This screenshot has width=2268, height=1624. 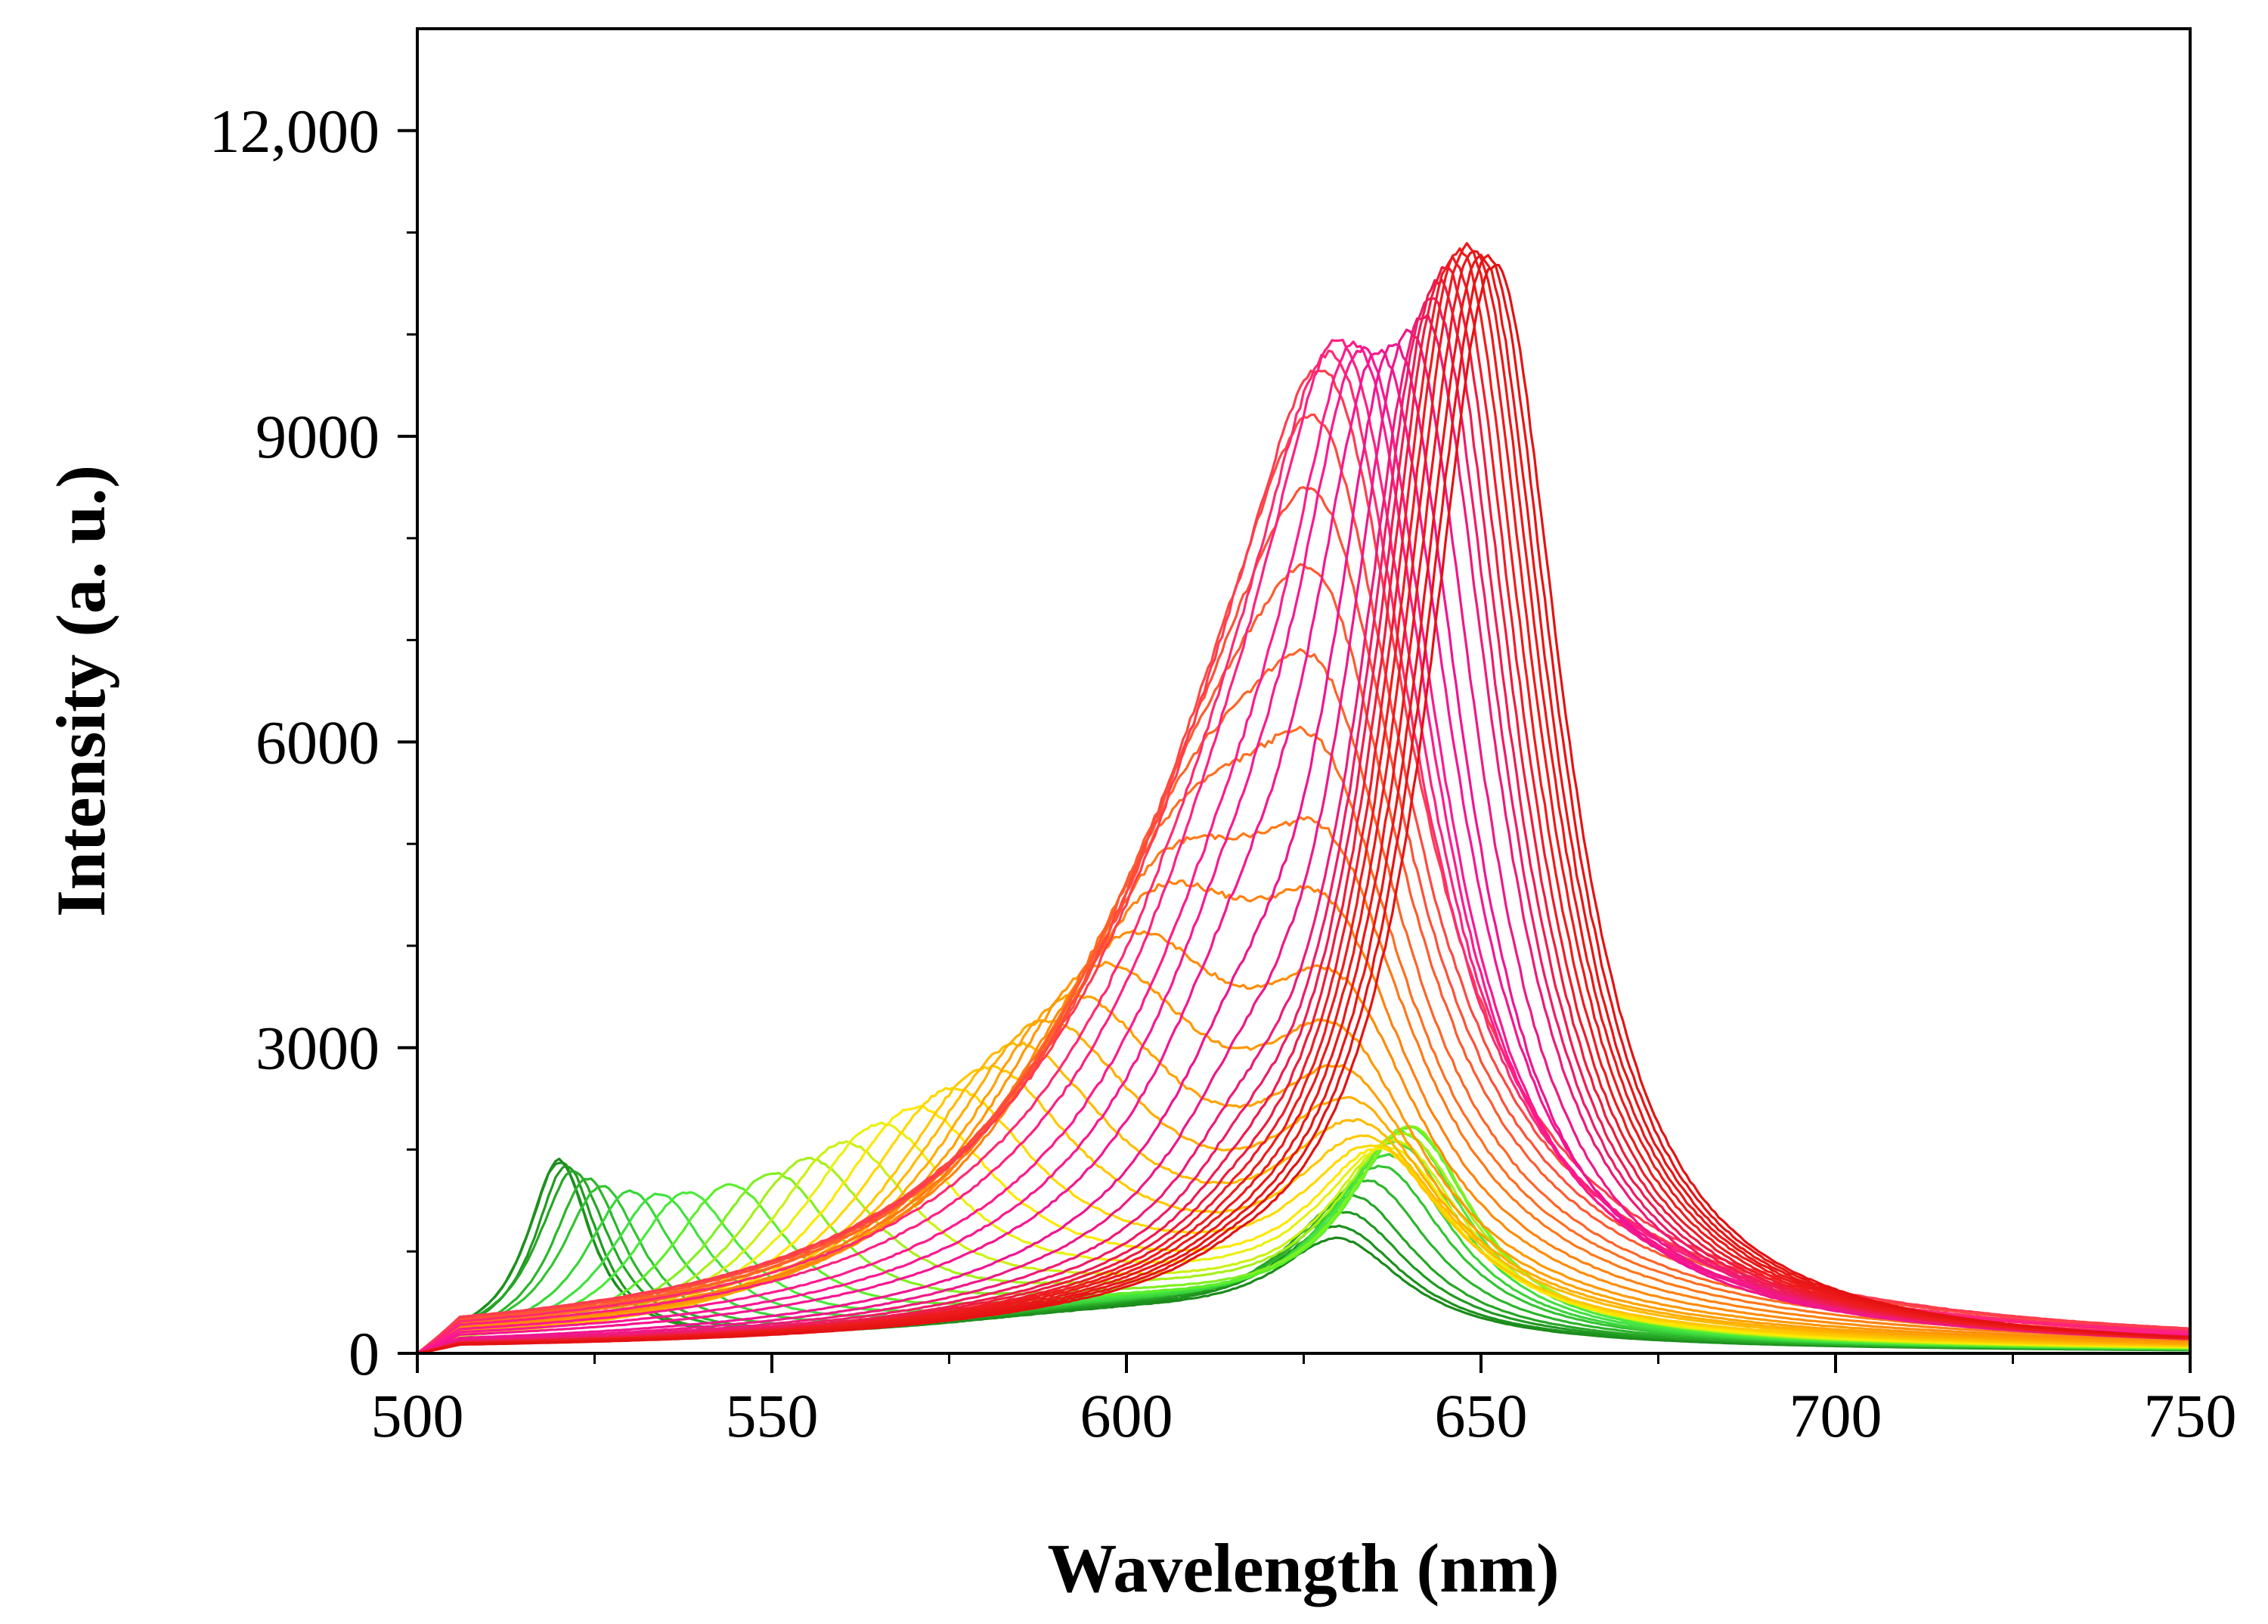 What do you see at coordinates (1304, 1401) in the screenshot?
I see `x-axis-ticks: 500 550 600 650 700 750` at bounding box center [1304, 1401].